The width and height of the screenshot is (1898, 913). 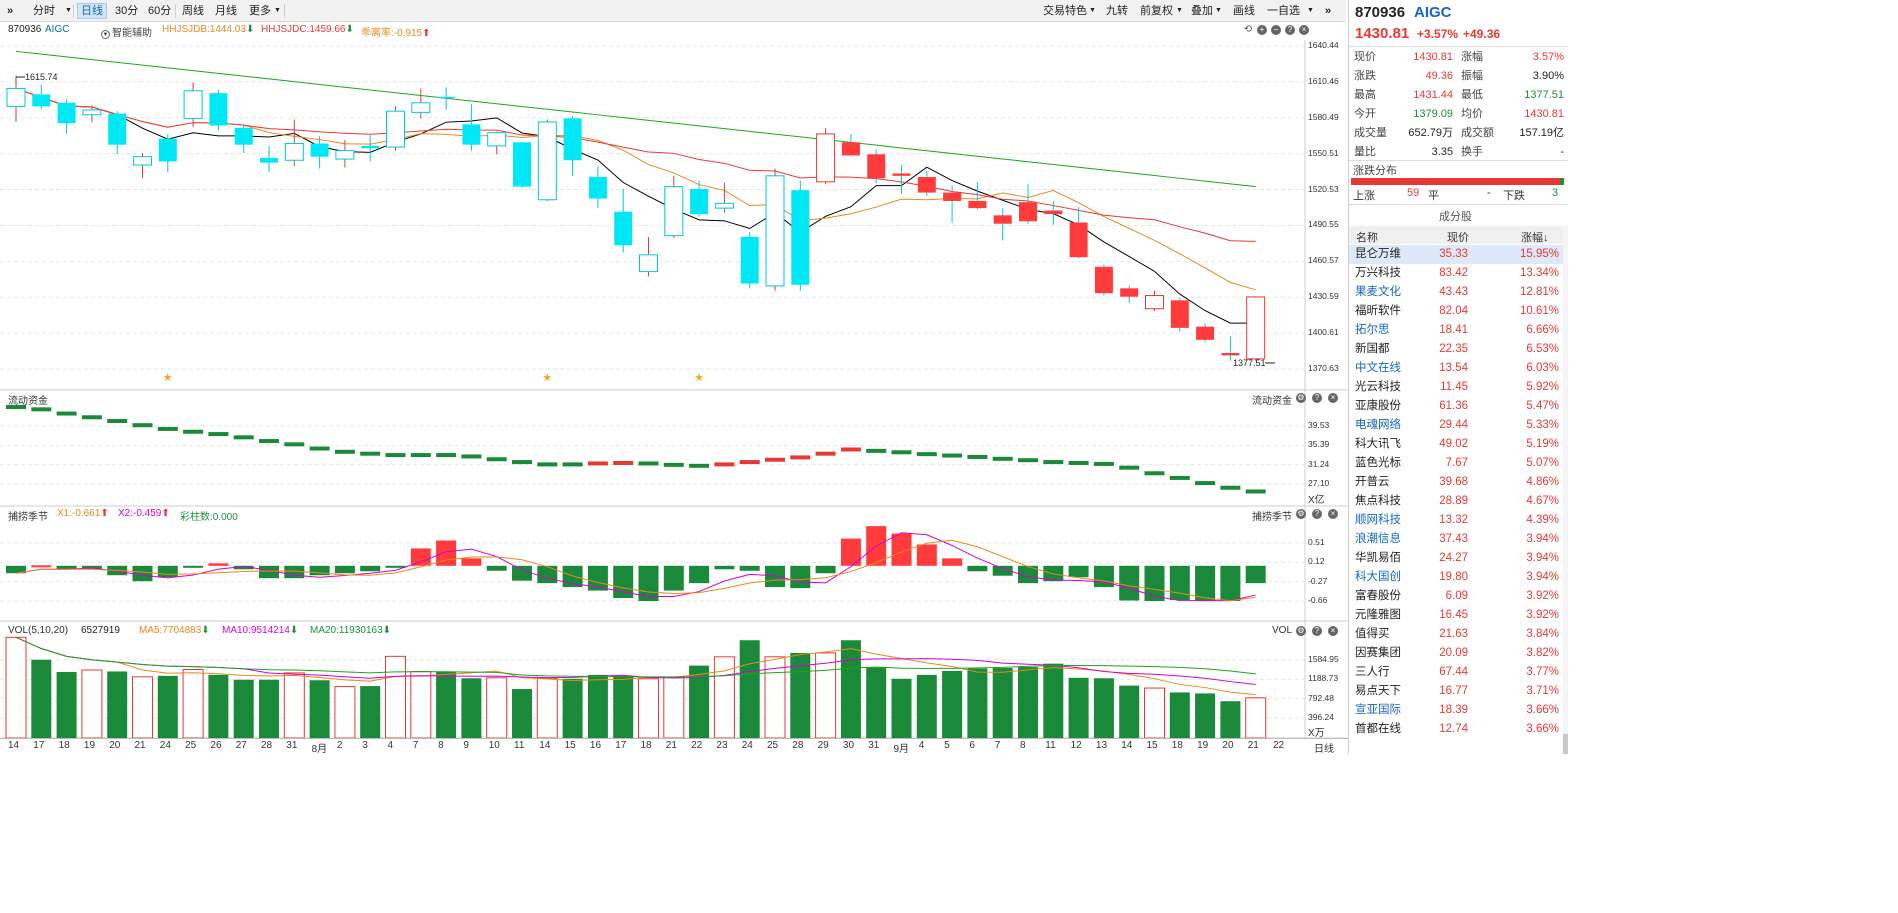 What do you see at coordinates (1456, 273) in the screenshot?
I see `stock-row: 万兴科技 83.42 13.34%` at bounding box center [1456, 273].